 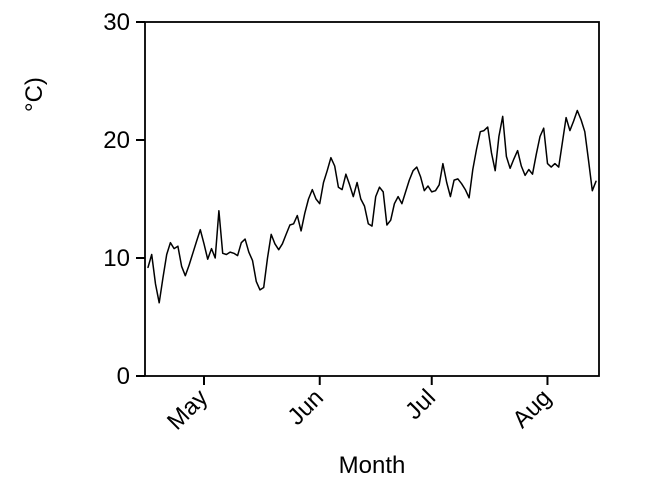 I want to click on x-tick-label-aug: Aug, so click(x=531, y=408).